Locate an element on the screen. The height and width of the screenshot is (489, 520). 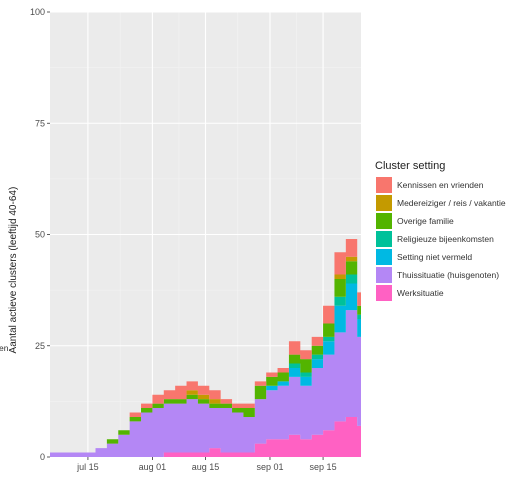
legend-label: Overige familie is located at coordinates (425, 221).